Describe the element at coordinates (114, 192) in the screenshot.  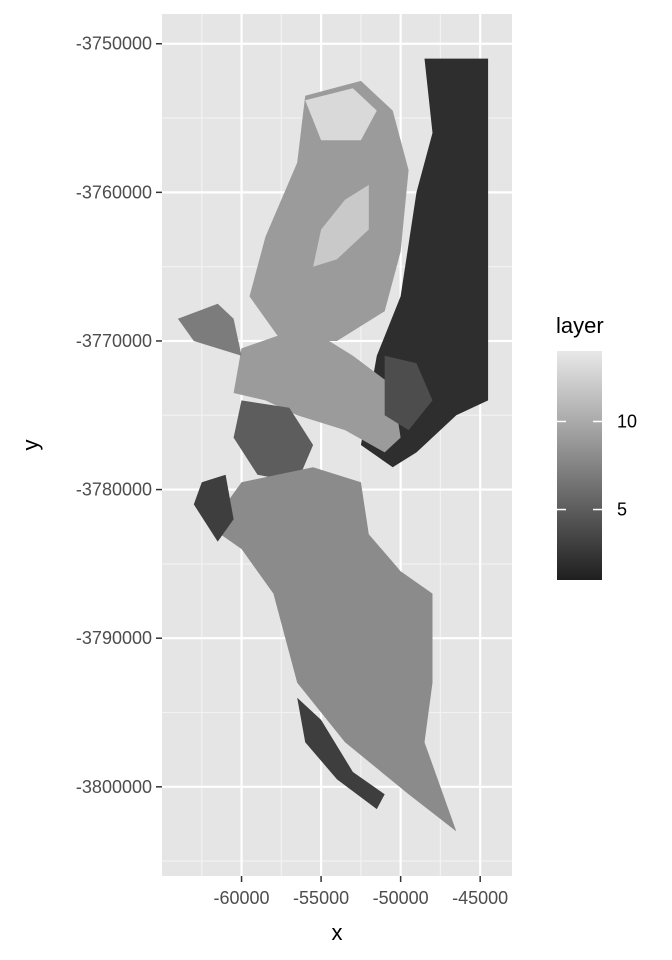
I see `y-tick-label: -3760000` at that location.